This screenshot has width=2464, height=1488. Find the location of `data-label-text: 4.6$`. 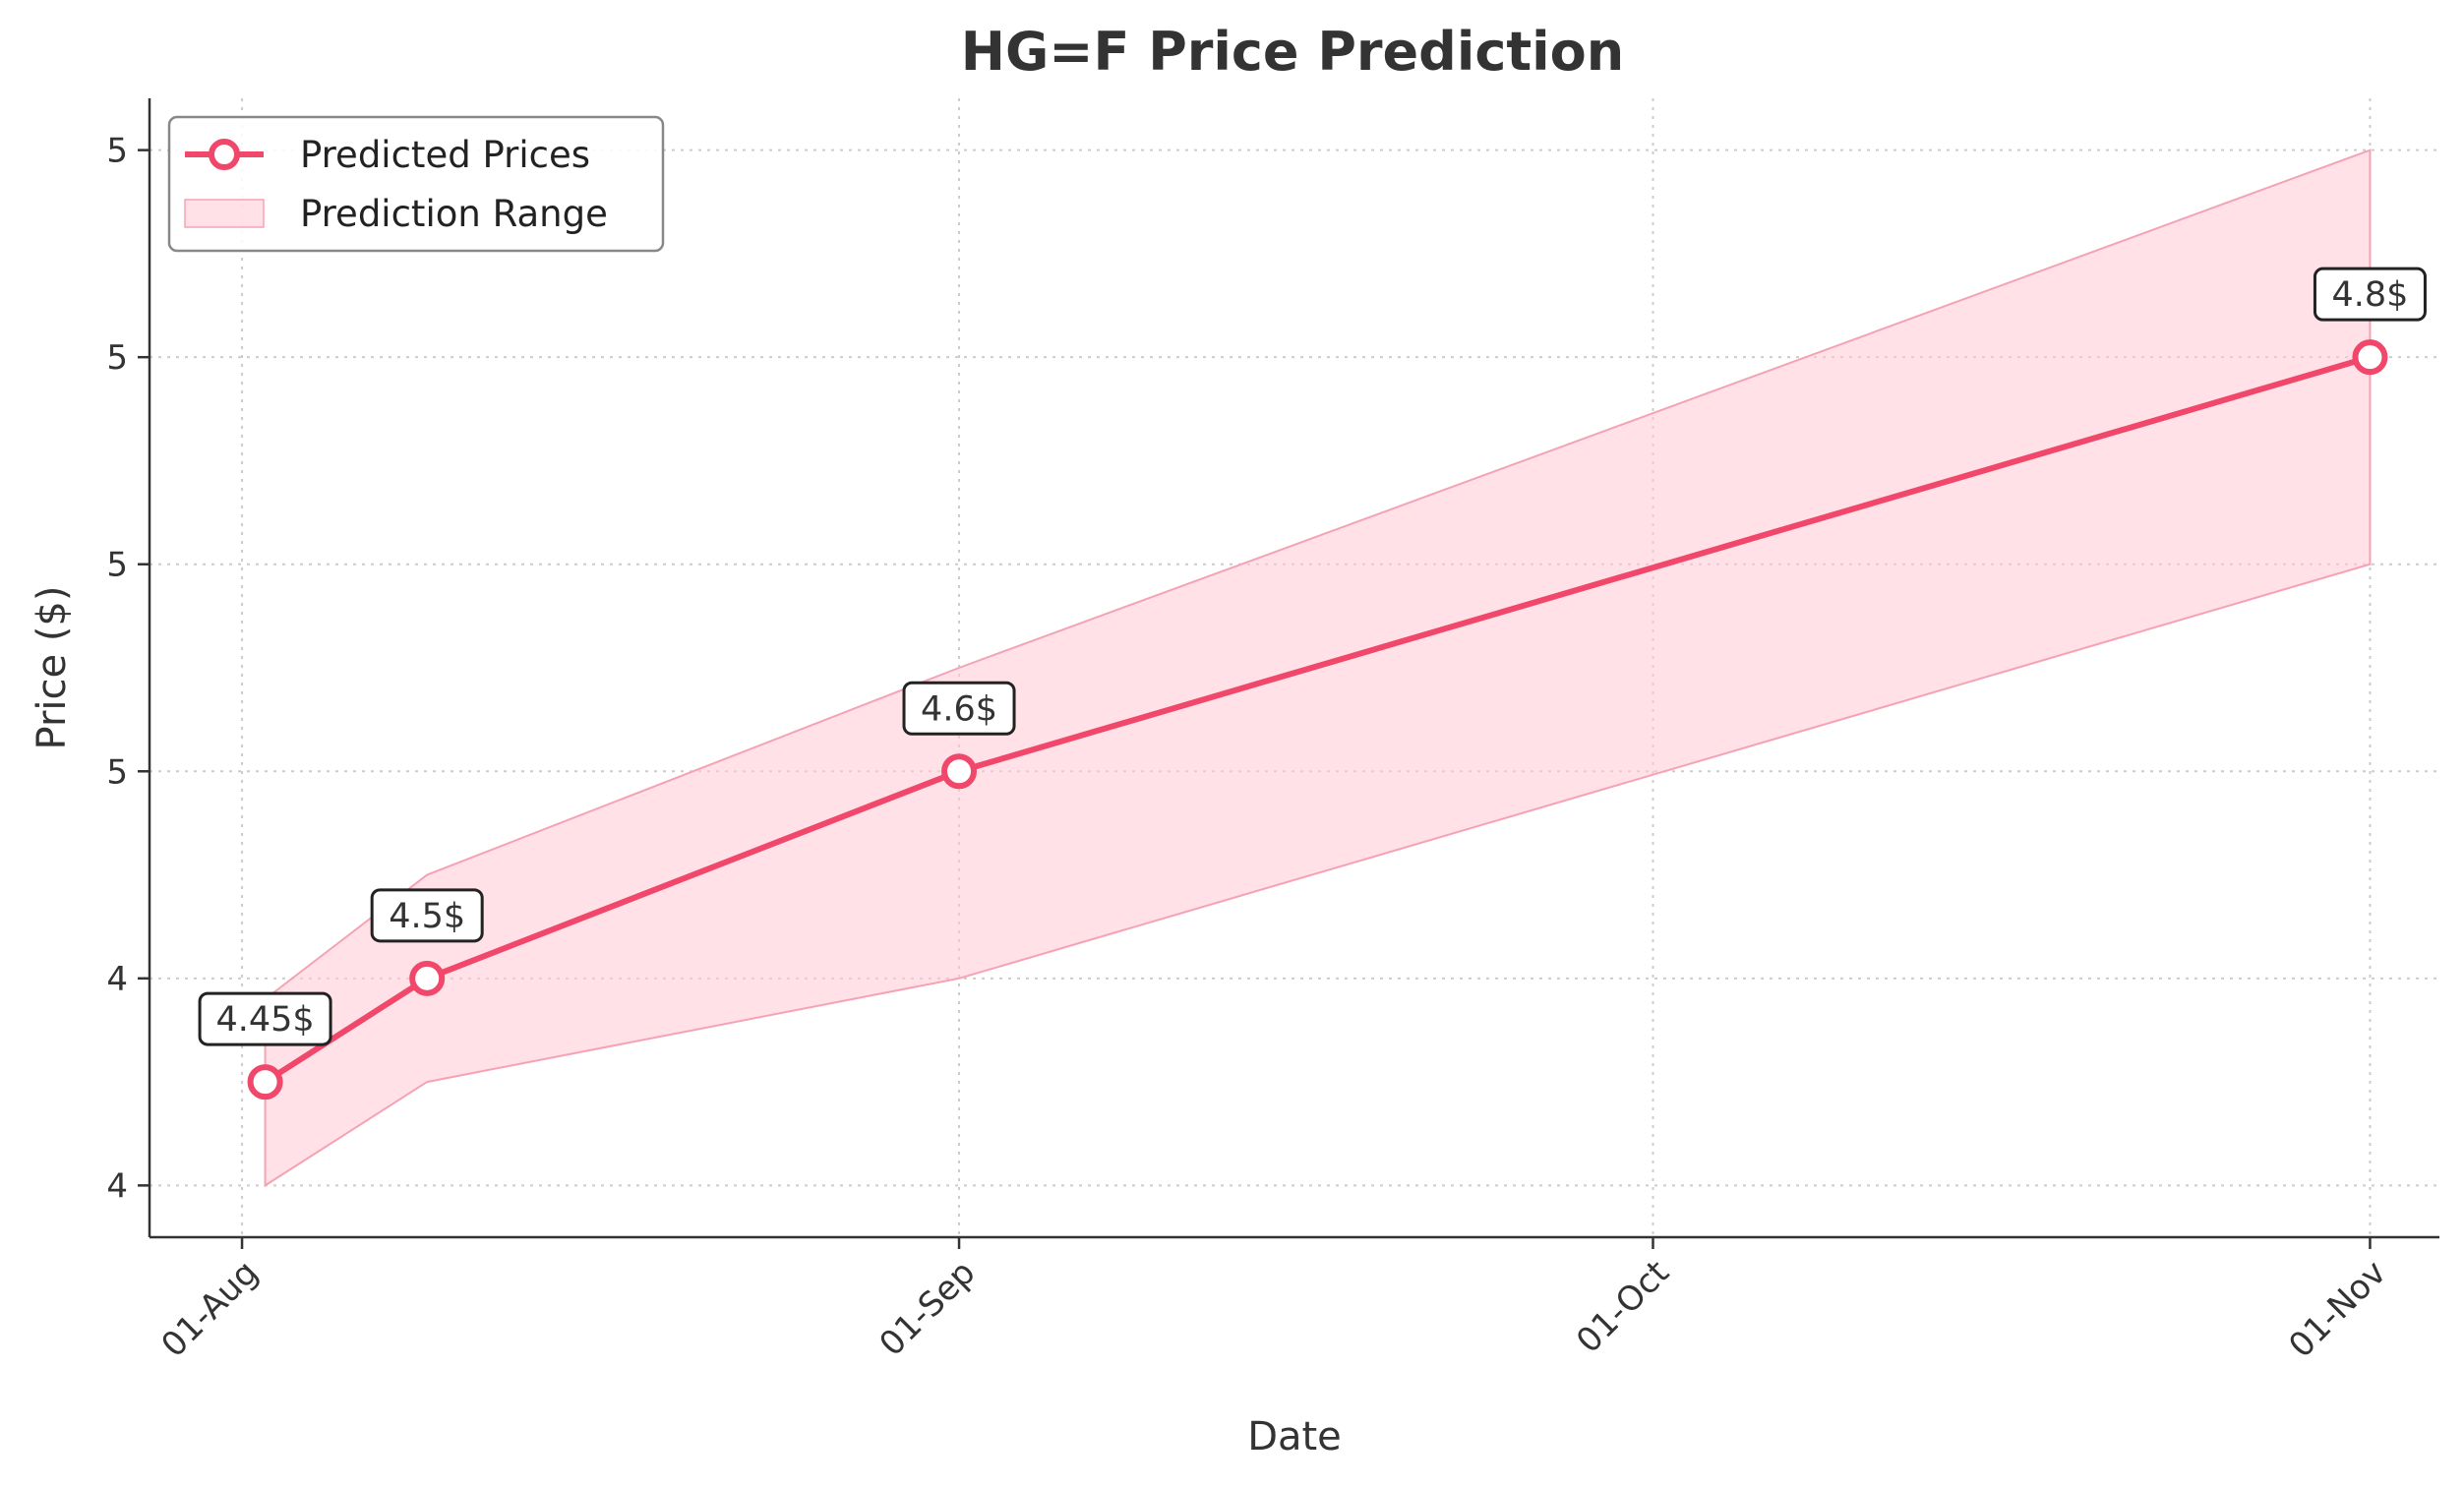

data-label-text: 4.6$ is located at coordinates (959, 709).